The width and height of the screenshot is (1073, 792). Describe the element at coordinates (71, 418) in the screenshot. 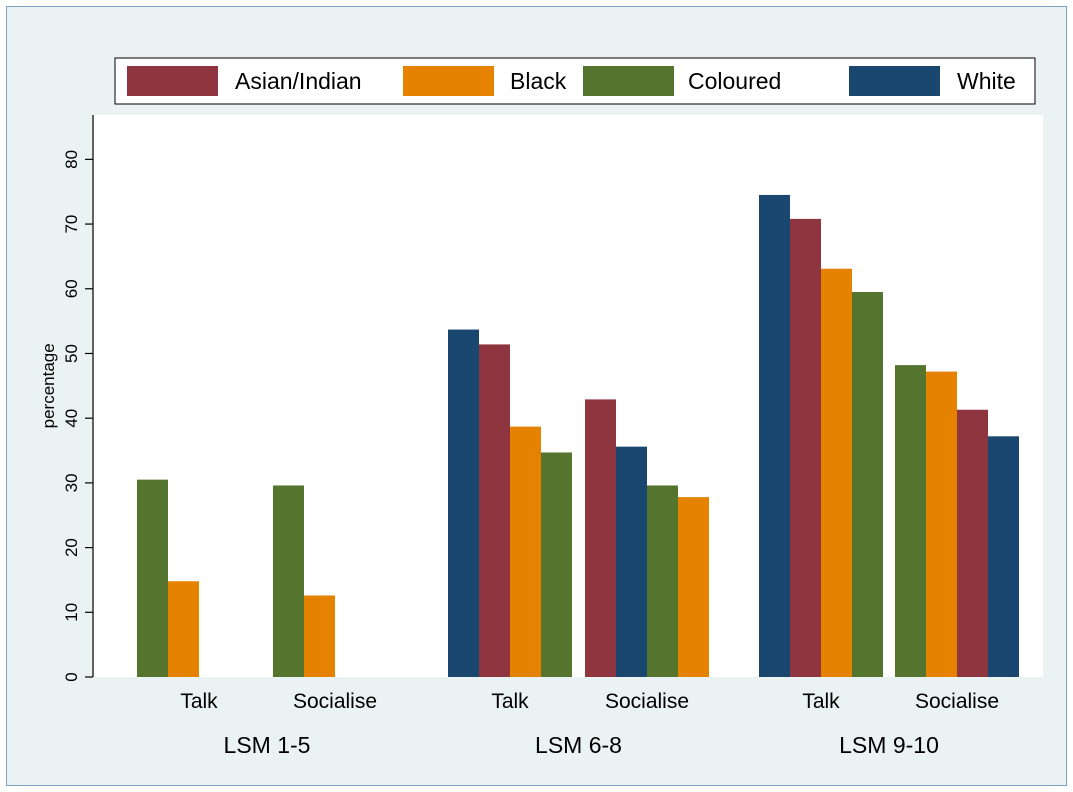

I see `y-tick-label-4: 40` at that location.